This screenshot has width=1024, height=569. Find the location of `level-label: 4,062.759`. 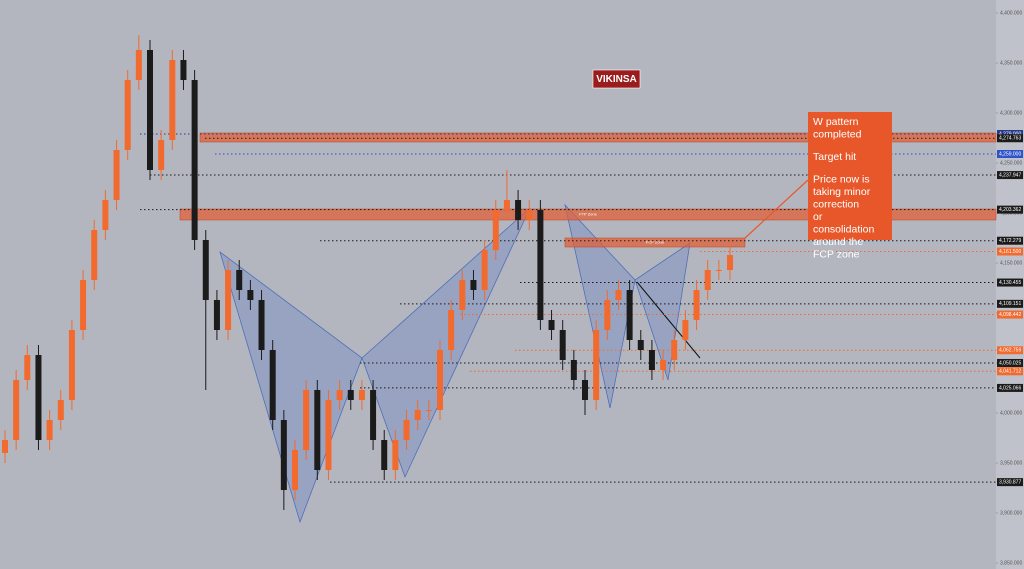

level-label: 4,062.759 is located at coordinates (1010, 351).